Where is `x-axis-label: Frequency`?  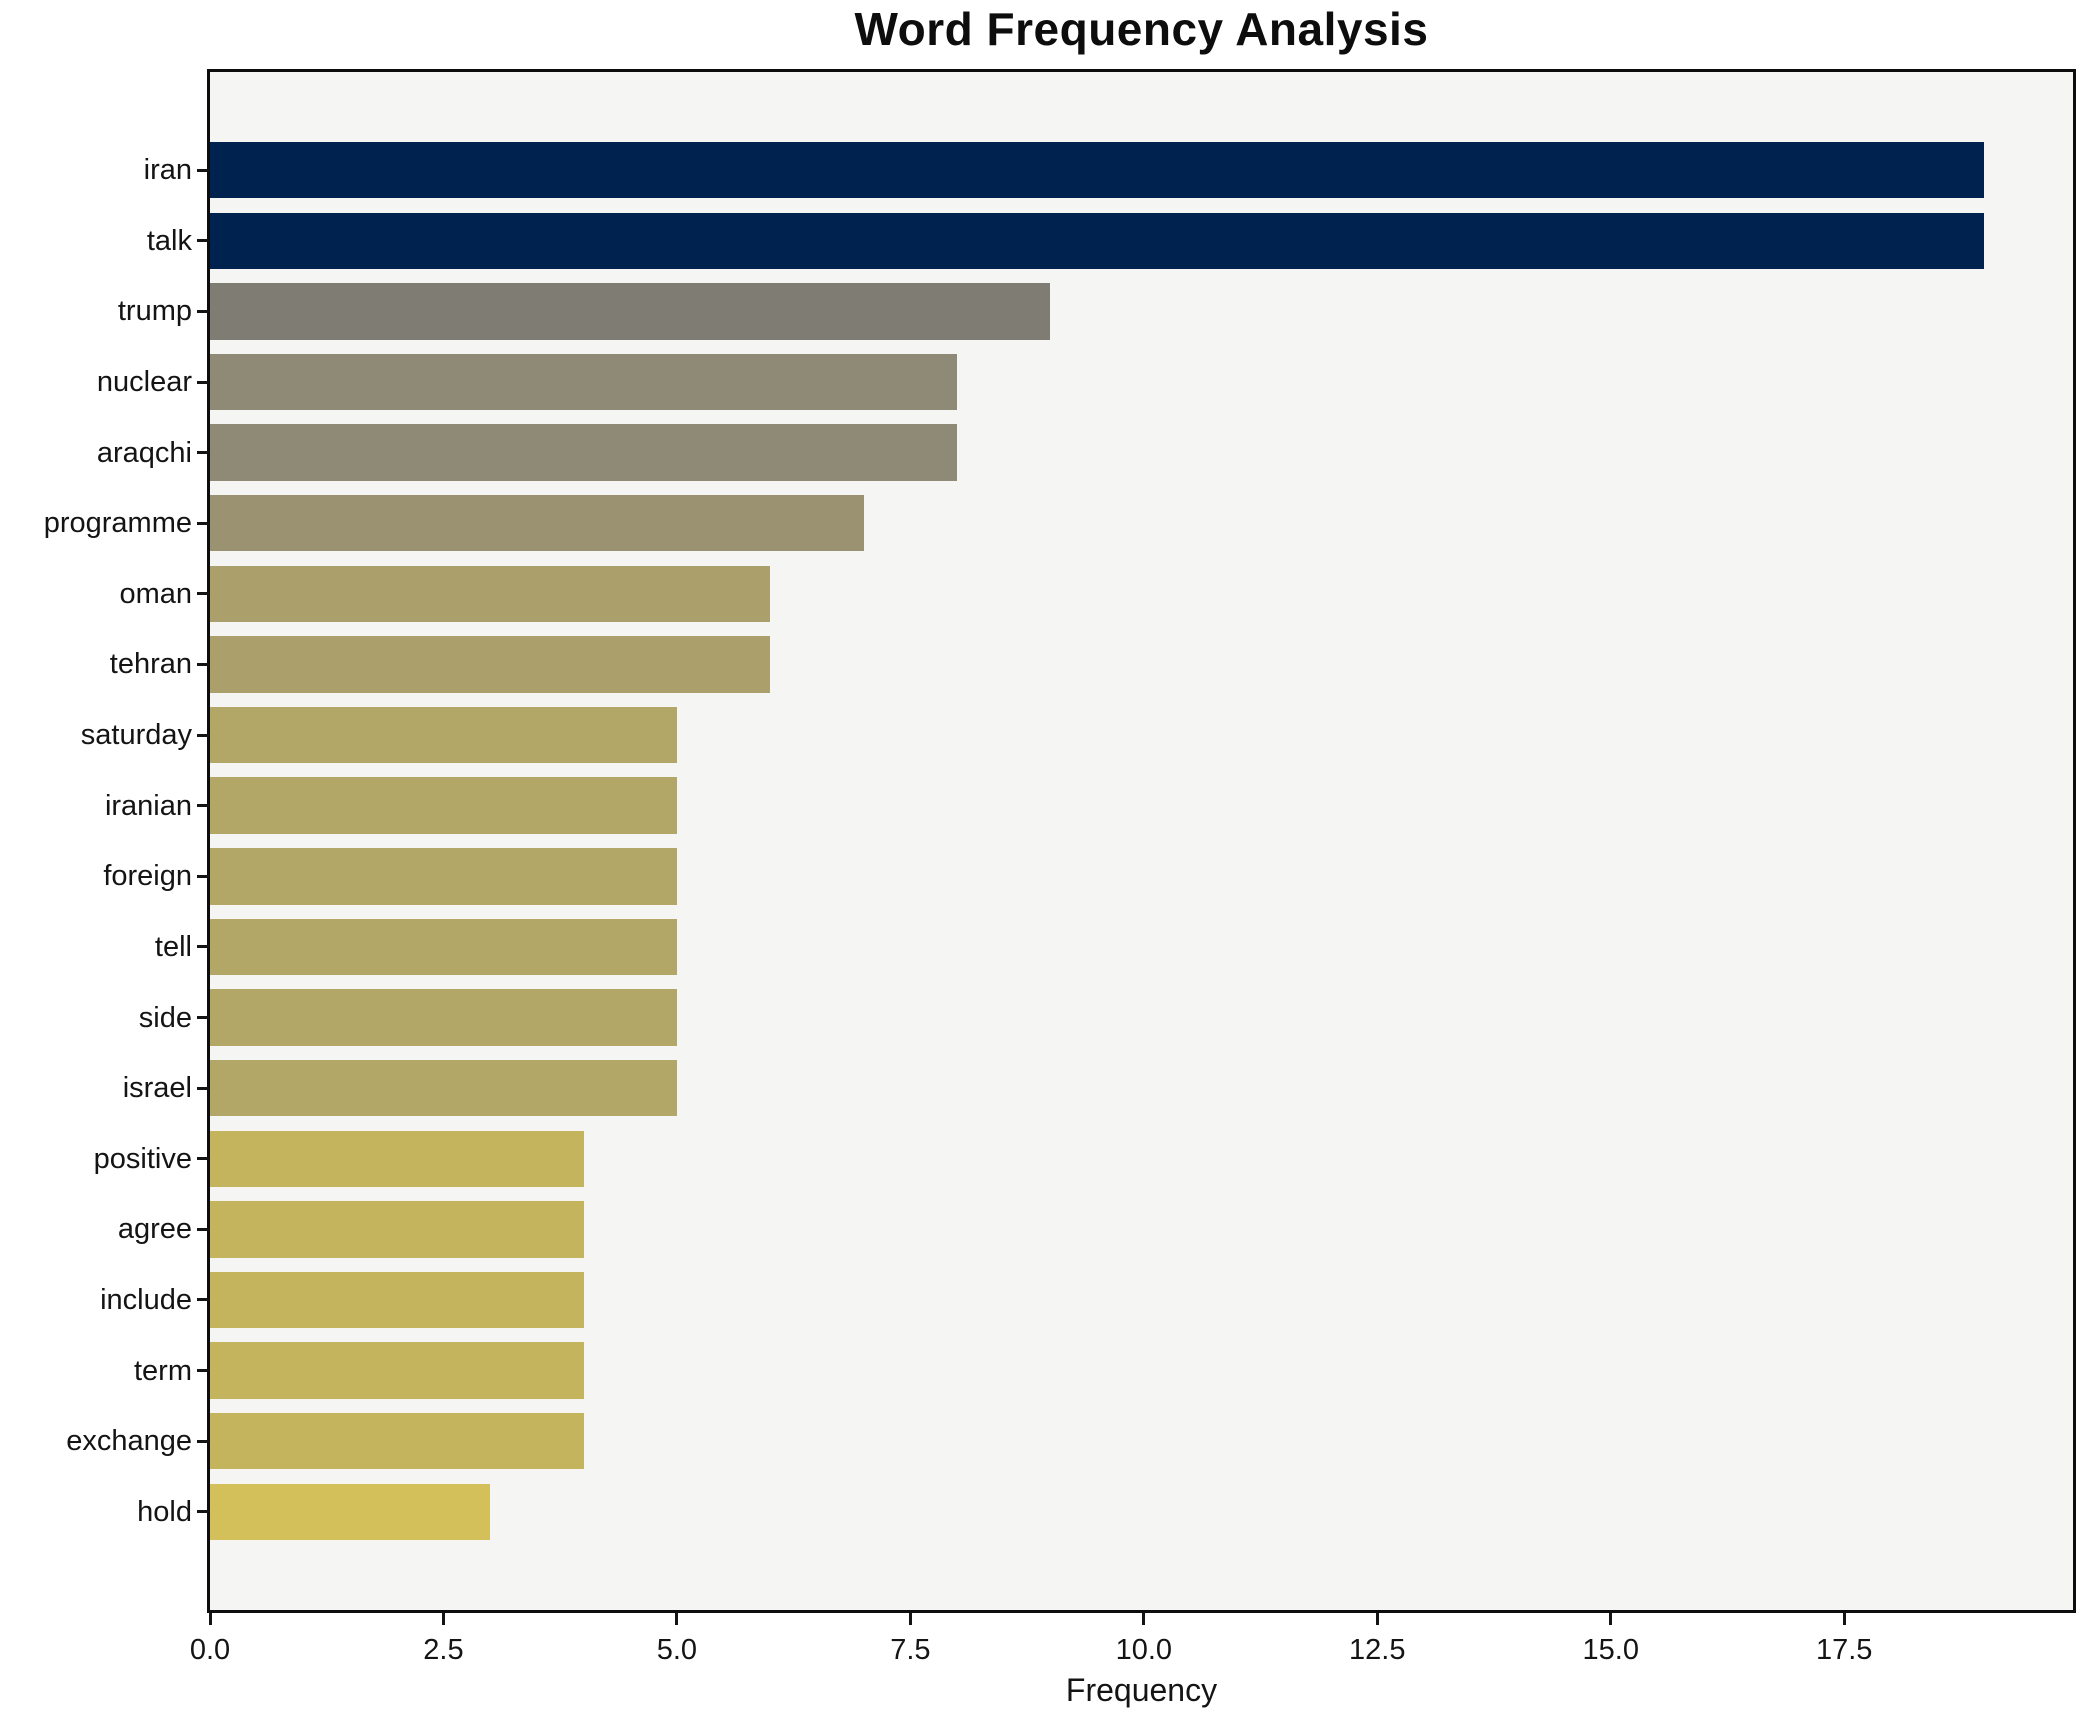
x-axis-label: Frequency is located at coordinates (1141, 1690).